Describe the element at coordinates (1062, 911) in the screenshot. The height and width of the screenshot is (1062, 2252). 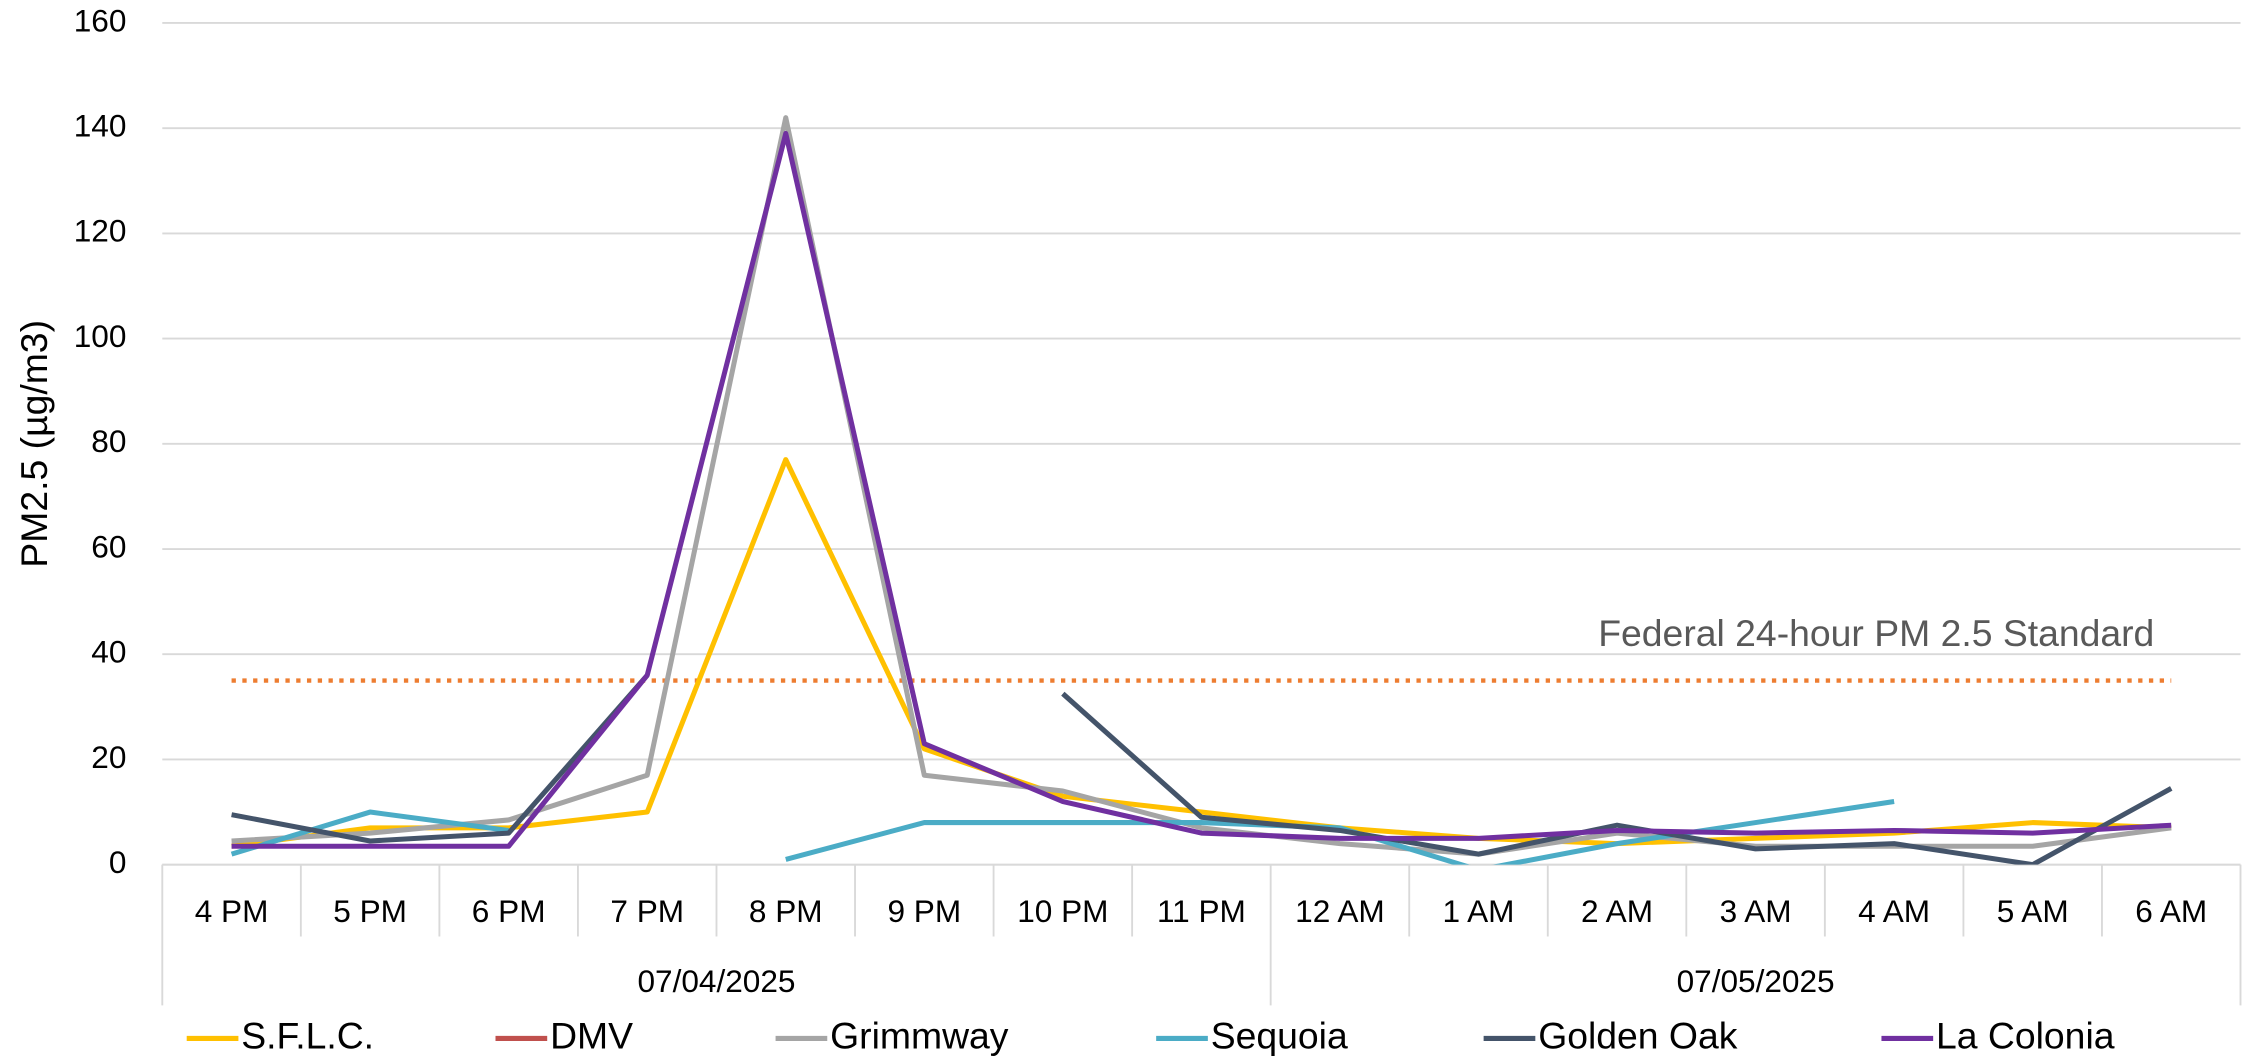
I see `x-tick-label: 10 PM` at that location.